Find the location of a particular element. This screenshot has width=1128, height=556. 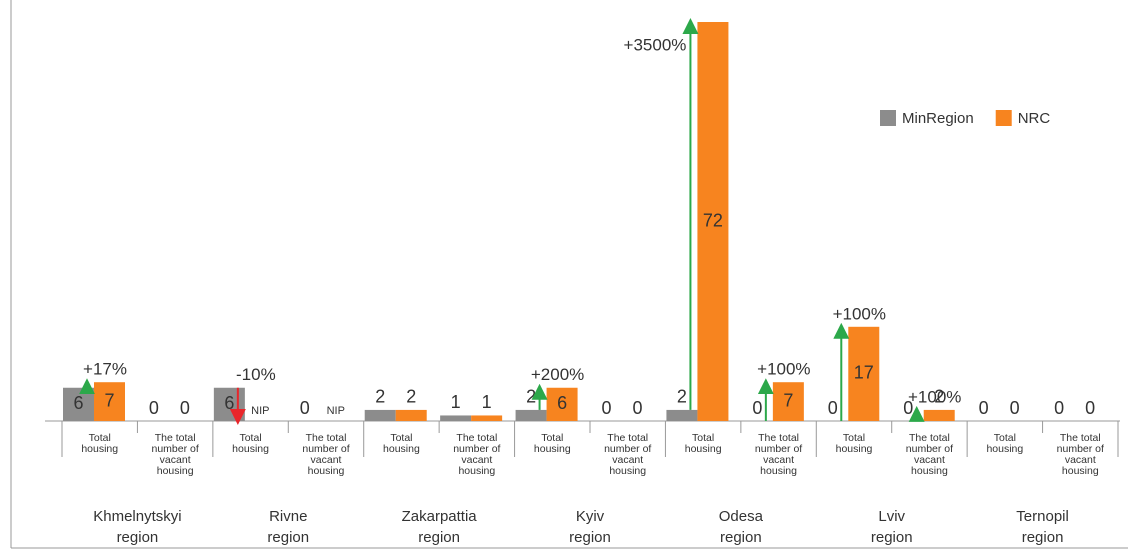

change-label: +3500% is located at coordinates (655, 44).